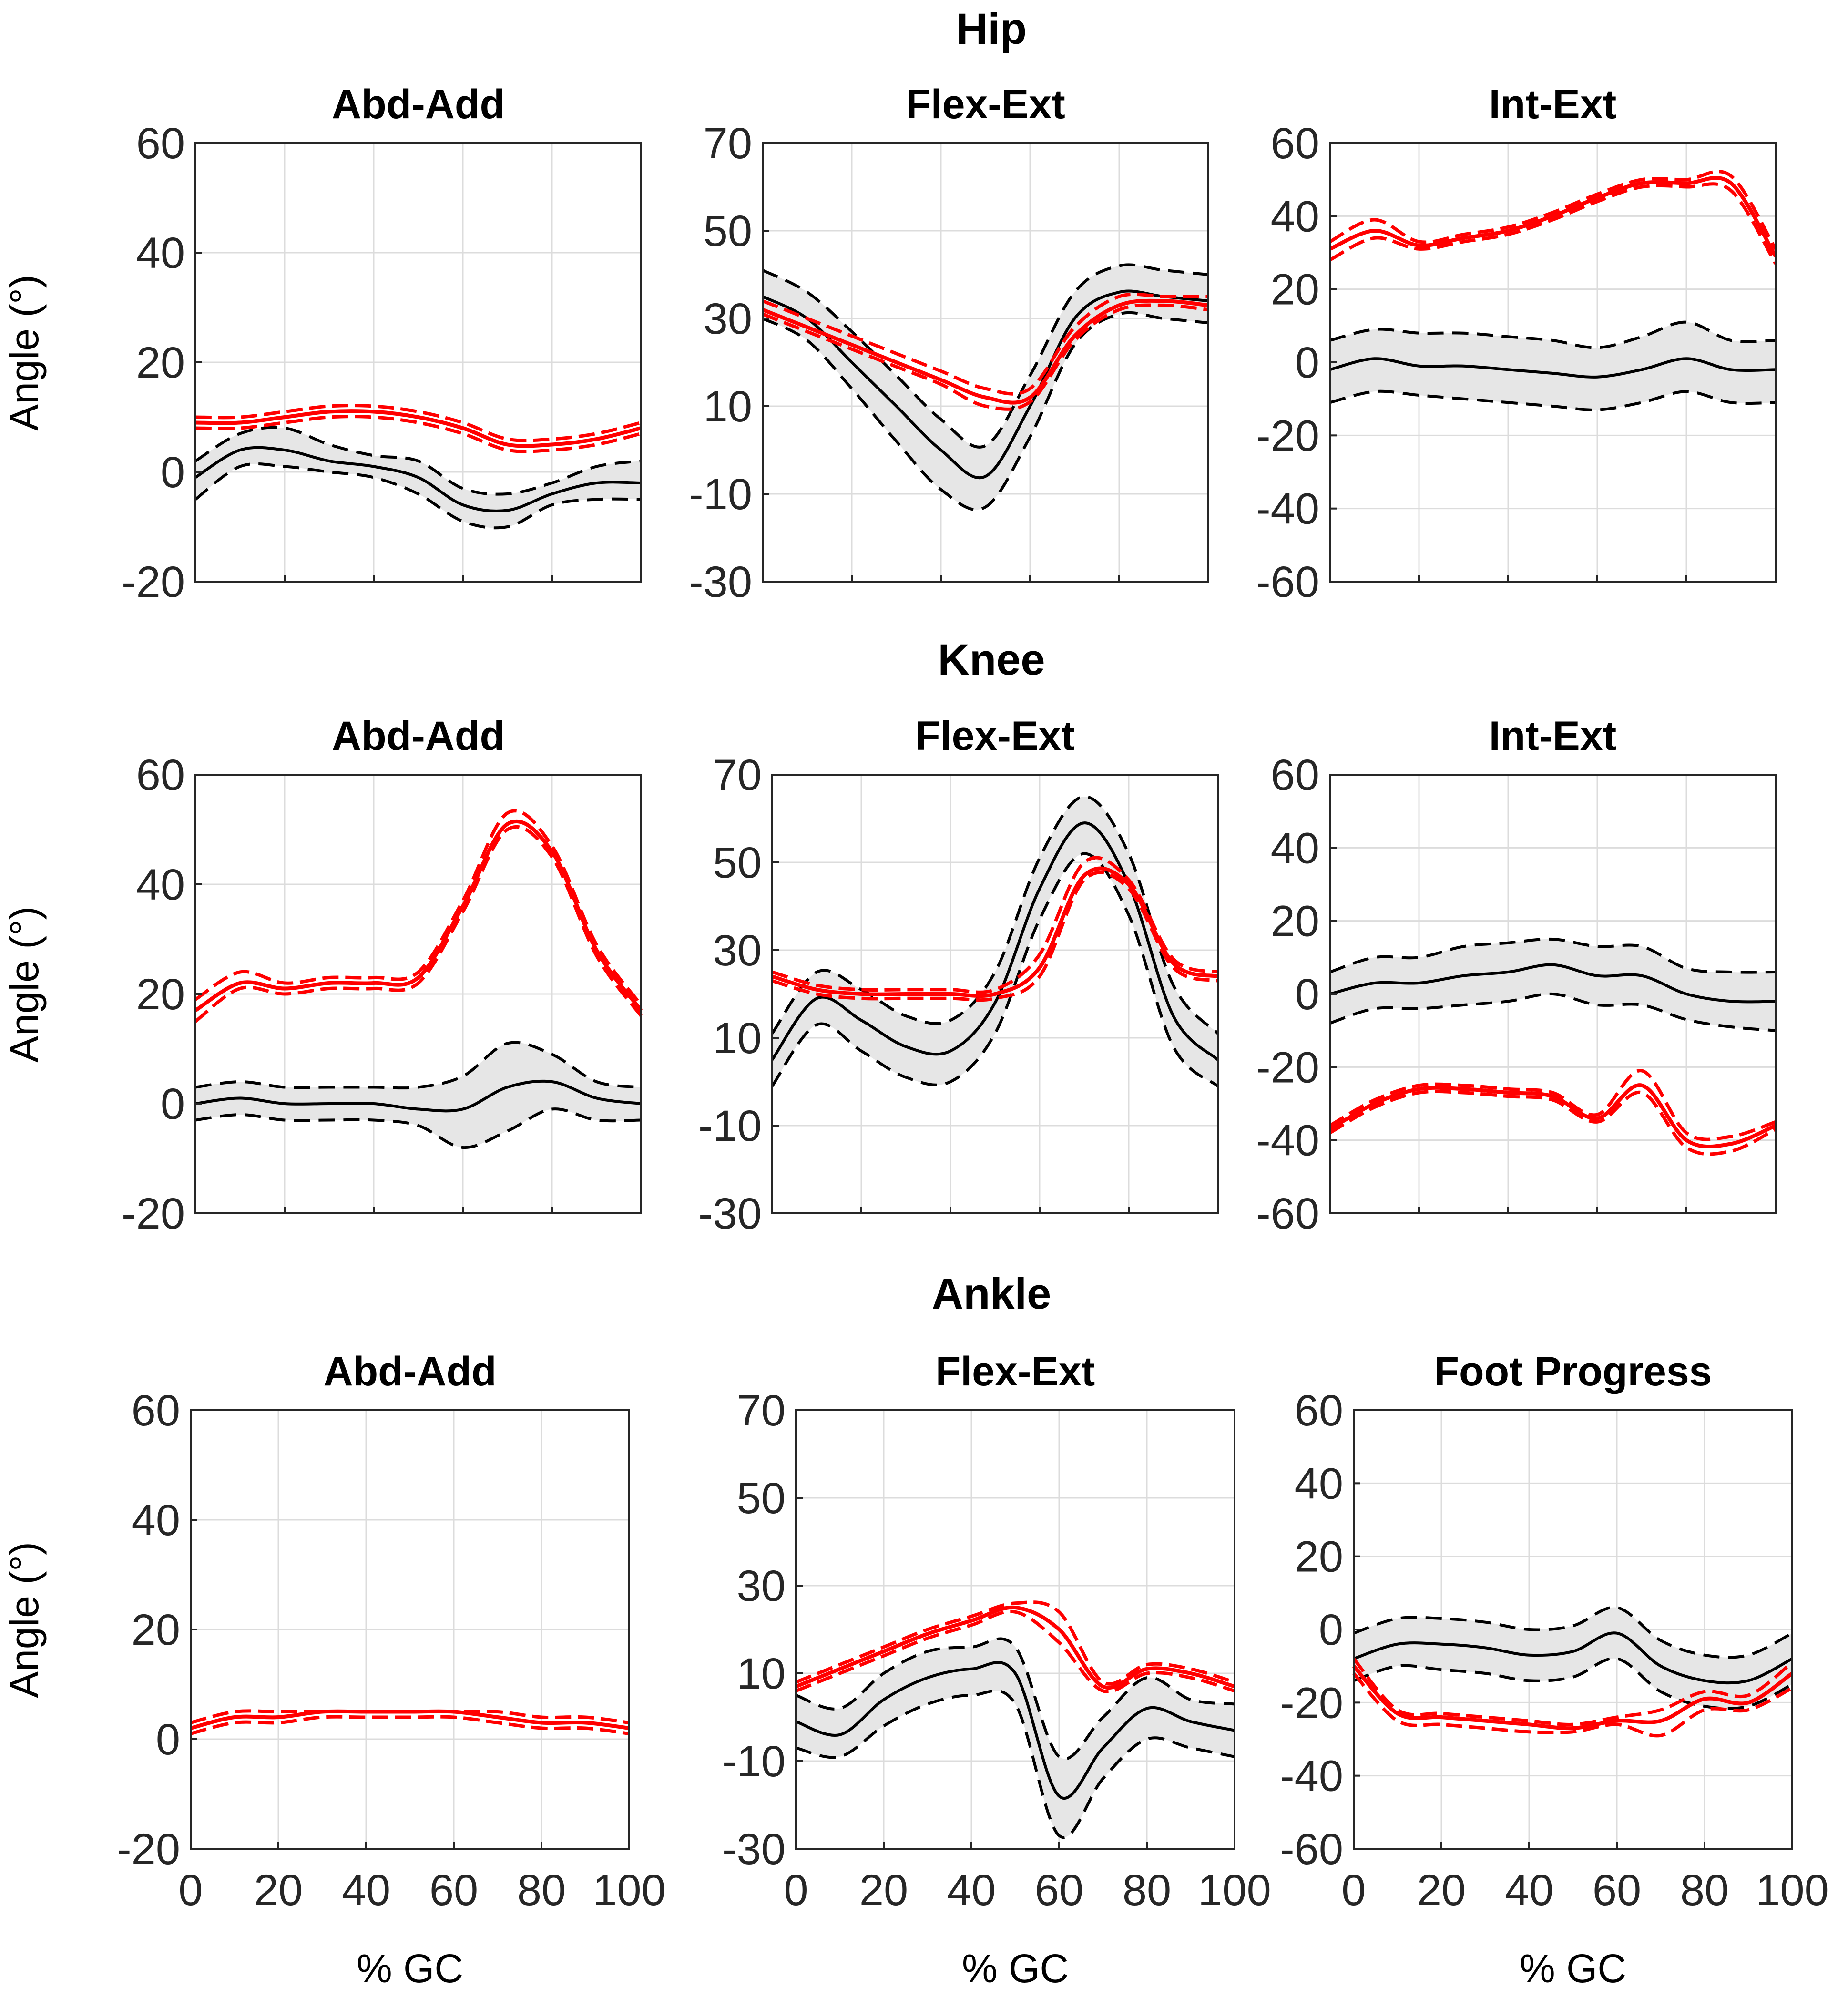  I want to click on subplot-hip-int-ext: -60 -40 -20 0 20 40 60 Int-Ext, so click(1516, 344).